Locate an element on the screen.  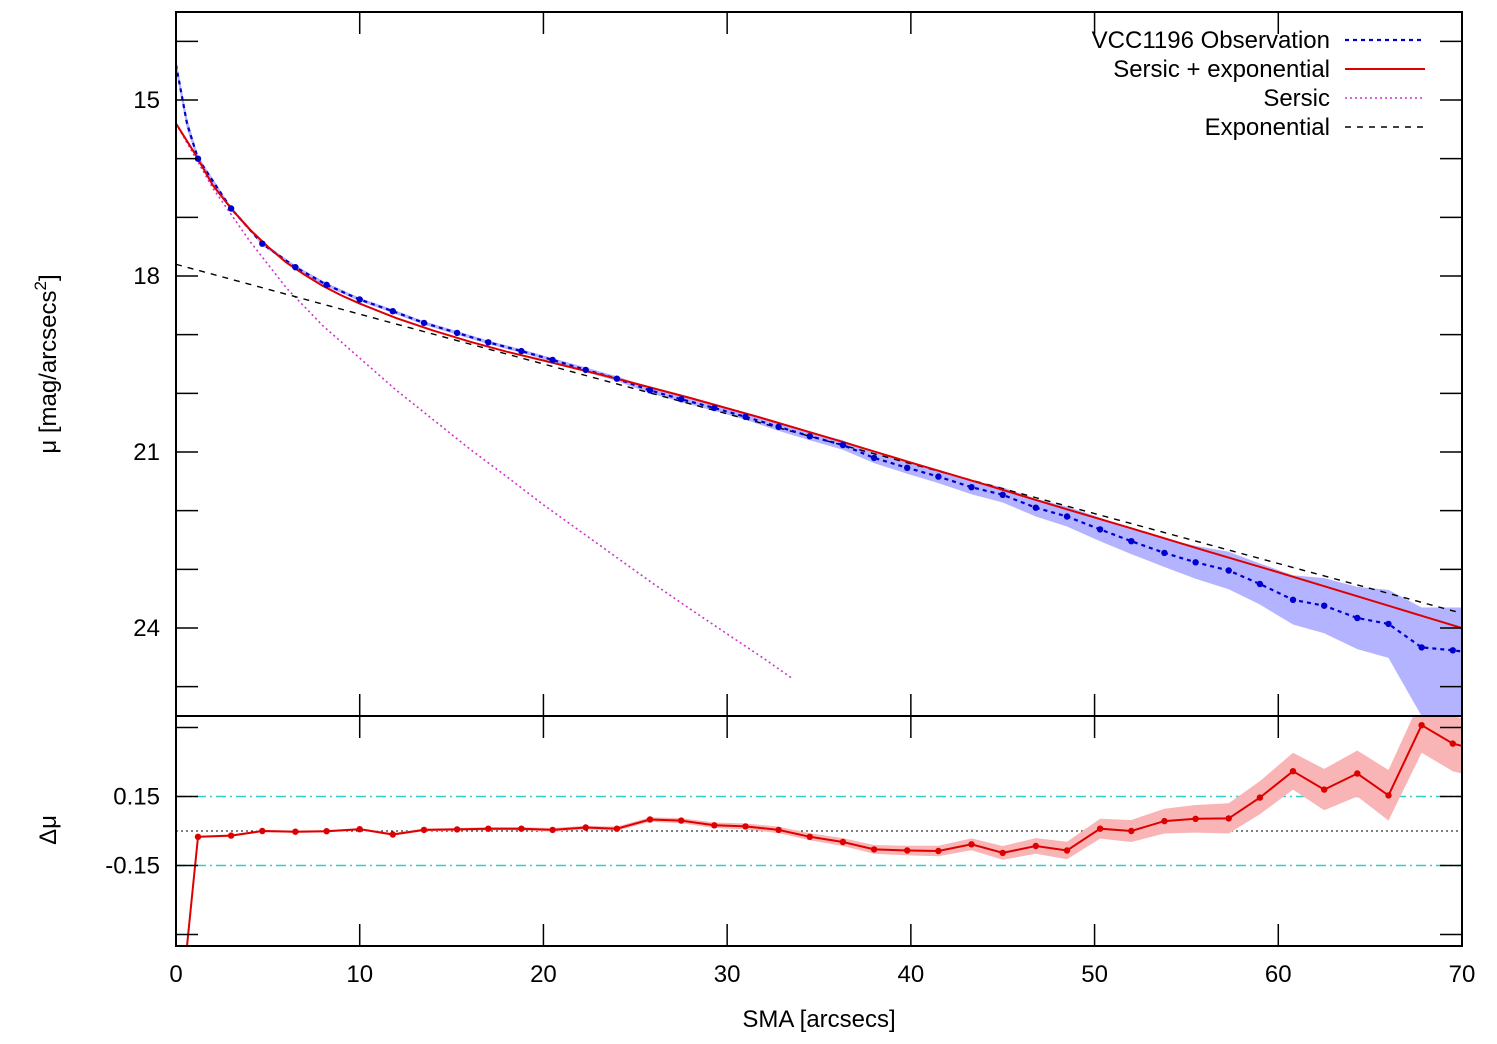
x-tick-label: 20 is located at coordinates (543, 974).